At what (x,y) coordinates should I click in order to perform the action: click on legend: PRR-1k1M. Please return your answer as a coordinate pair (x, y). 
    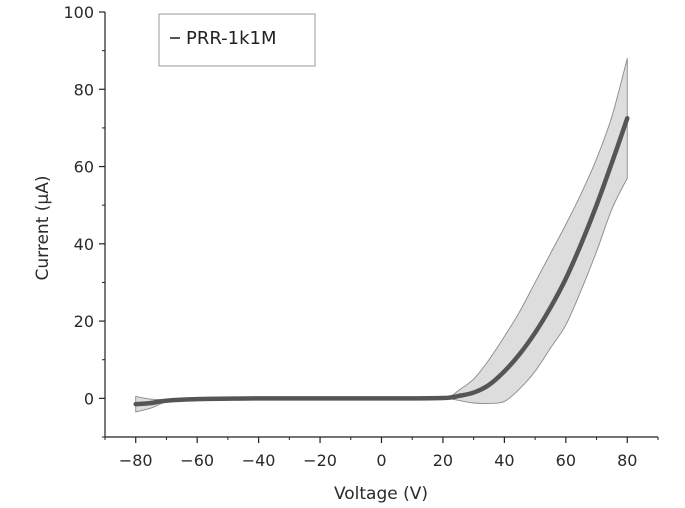
    Looking at the image, I should click on (237, 40).